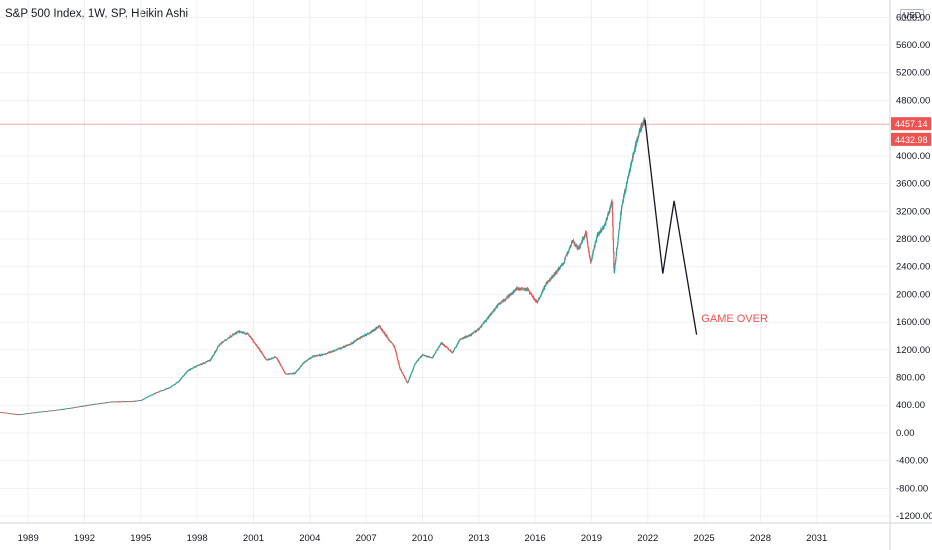 The image size is (932, 550). What do you see at coordinates (734, 319) in the screenshot?
I see `annotation-text: GAME OVER` at bounding box center [734, 319].